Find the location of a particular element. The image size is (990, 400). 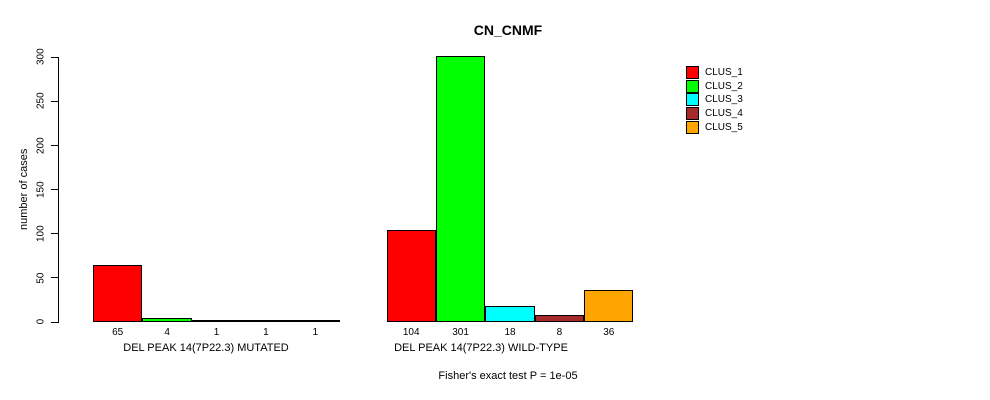

fisher-test-annotation: Fisher's exact test P = 1e-05 is located at coordinates (508, 376).